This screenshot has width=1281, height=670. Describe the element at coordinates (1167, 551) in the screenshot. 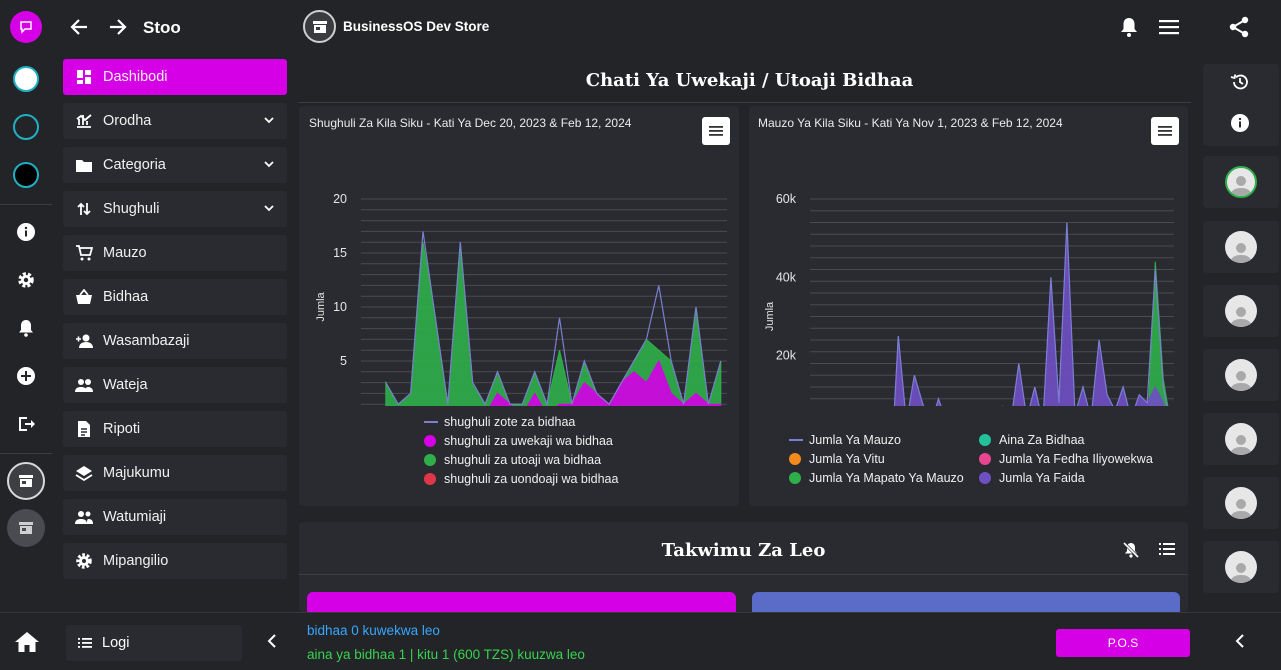

I see `list-view-icon` at that location.